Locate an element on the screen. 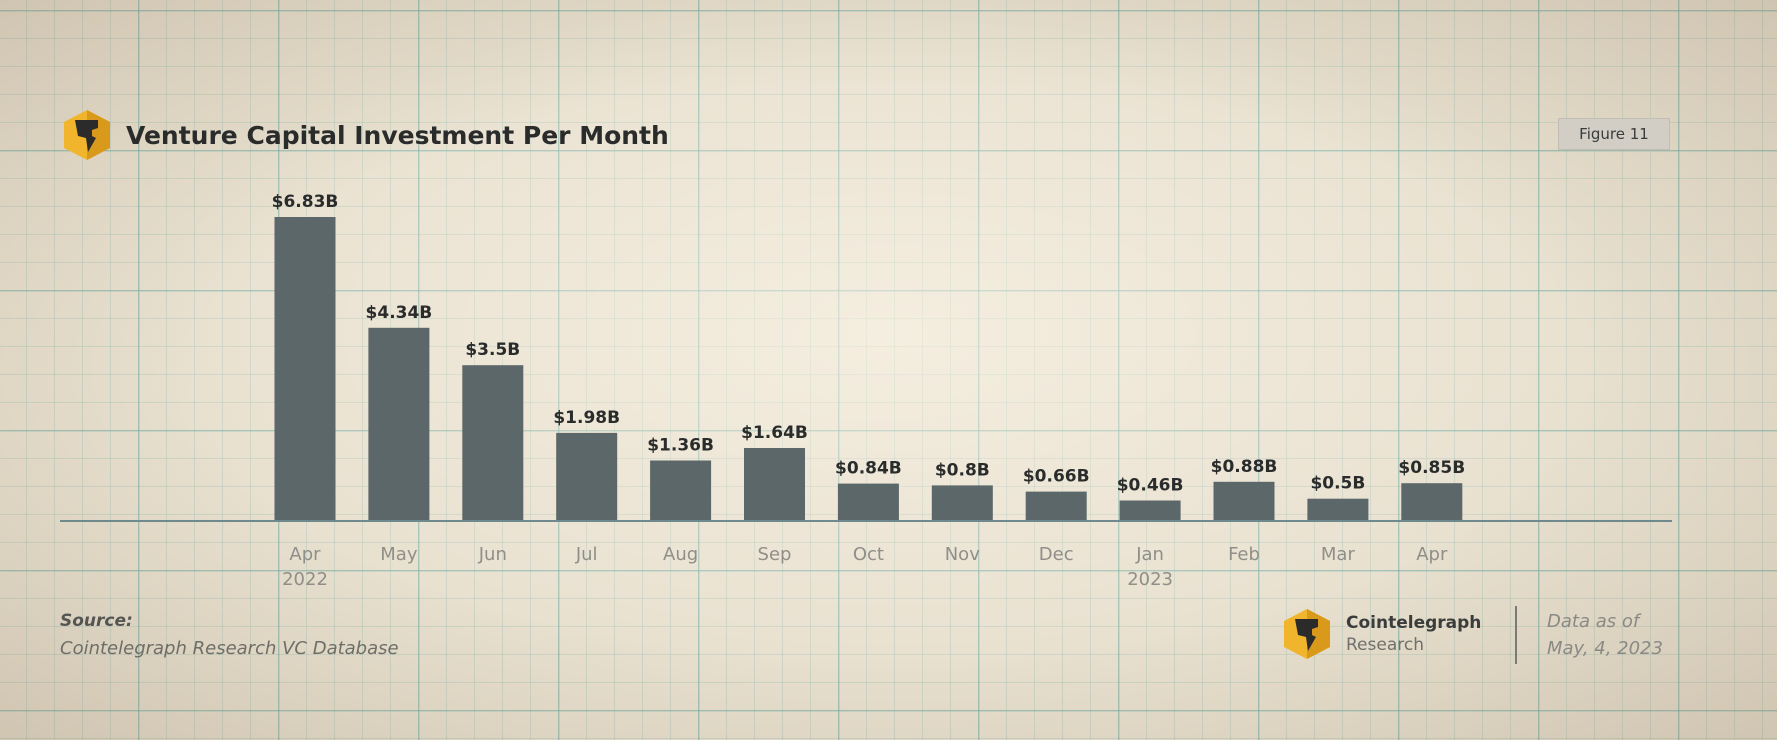 Image resolution: width=1777 pixels, height=740 pixels. x-tick-label-4: Aug is located at coordinates (680, 554).